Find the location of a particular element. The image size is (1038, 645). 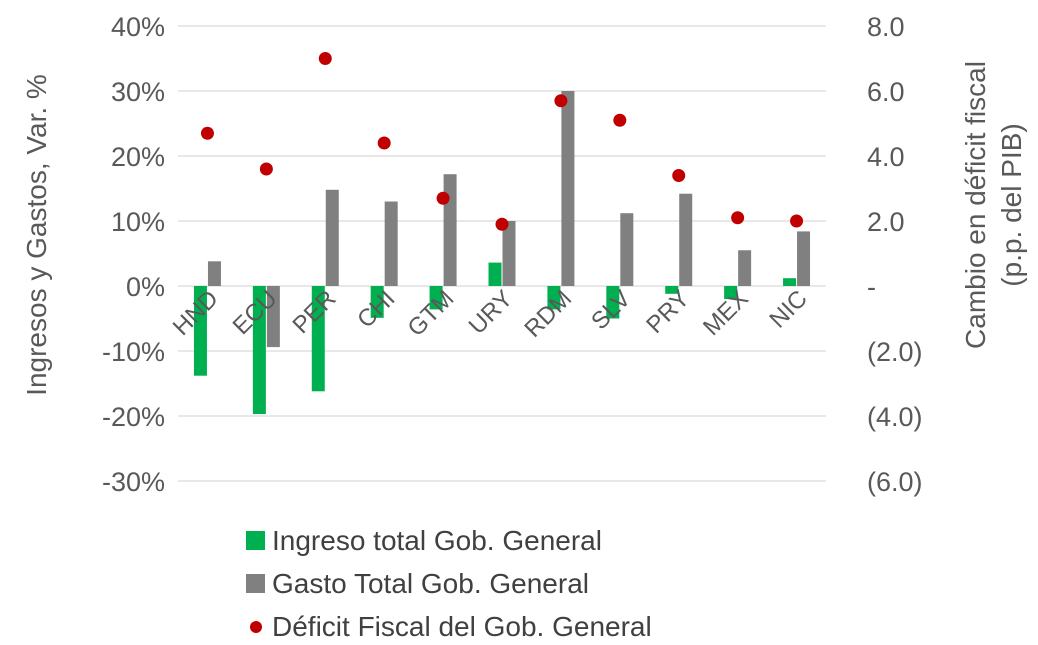

y2-tick-label: 8.0 is located at coordinates (886, 27).